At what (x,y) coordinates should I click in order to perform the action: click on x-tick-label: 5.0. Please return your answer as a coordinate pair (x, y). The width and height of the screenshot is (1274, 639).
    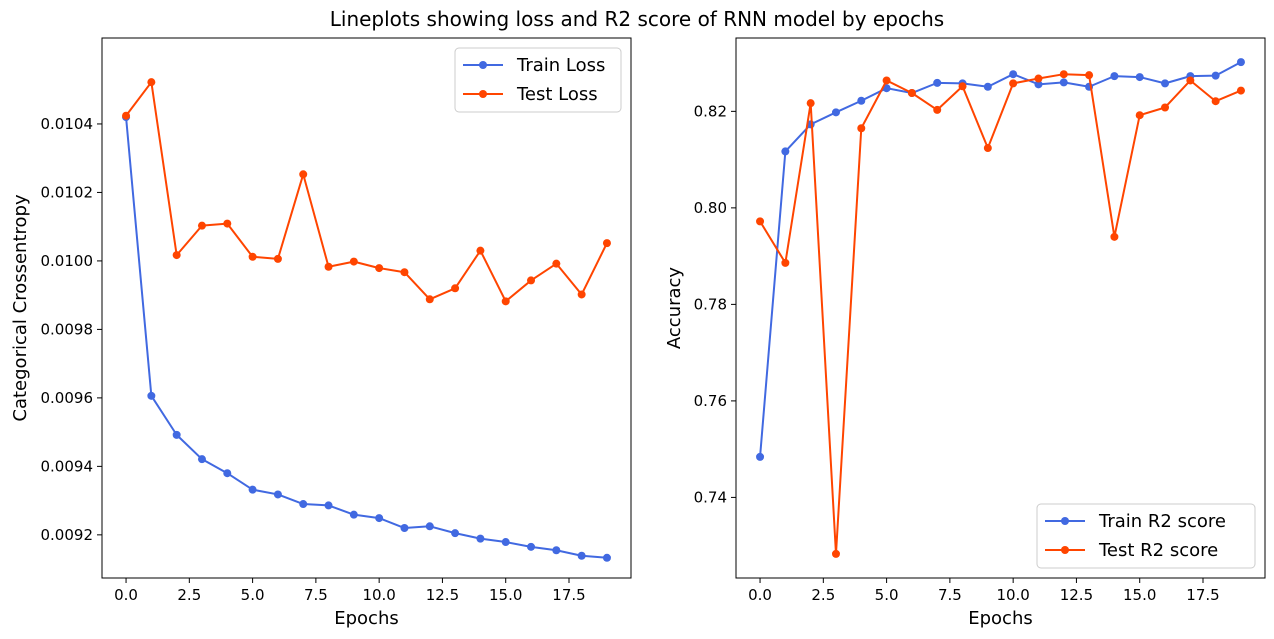
    Looking at the image, I should click on (253, 595).